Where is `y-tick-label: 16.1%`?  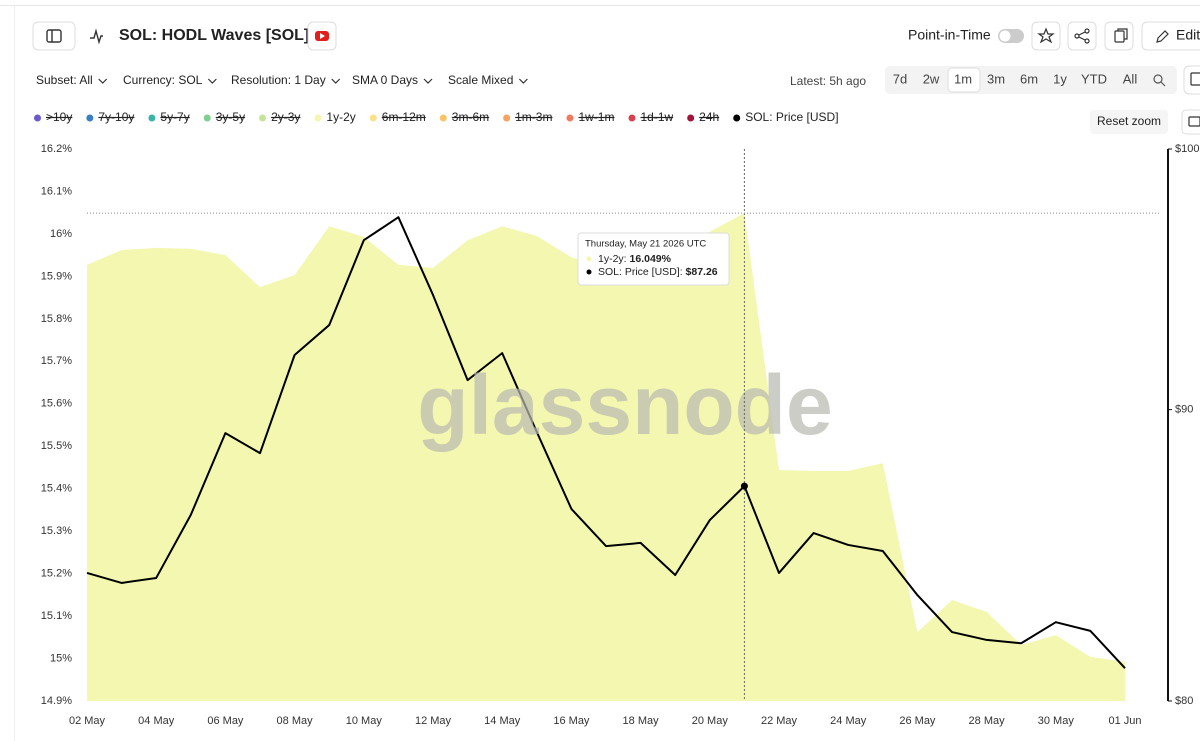
y-tick-label: 16.1% is located at coordinates (56, 191).